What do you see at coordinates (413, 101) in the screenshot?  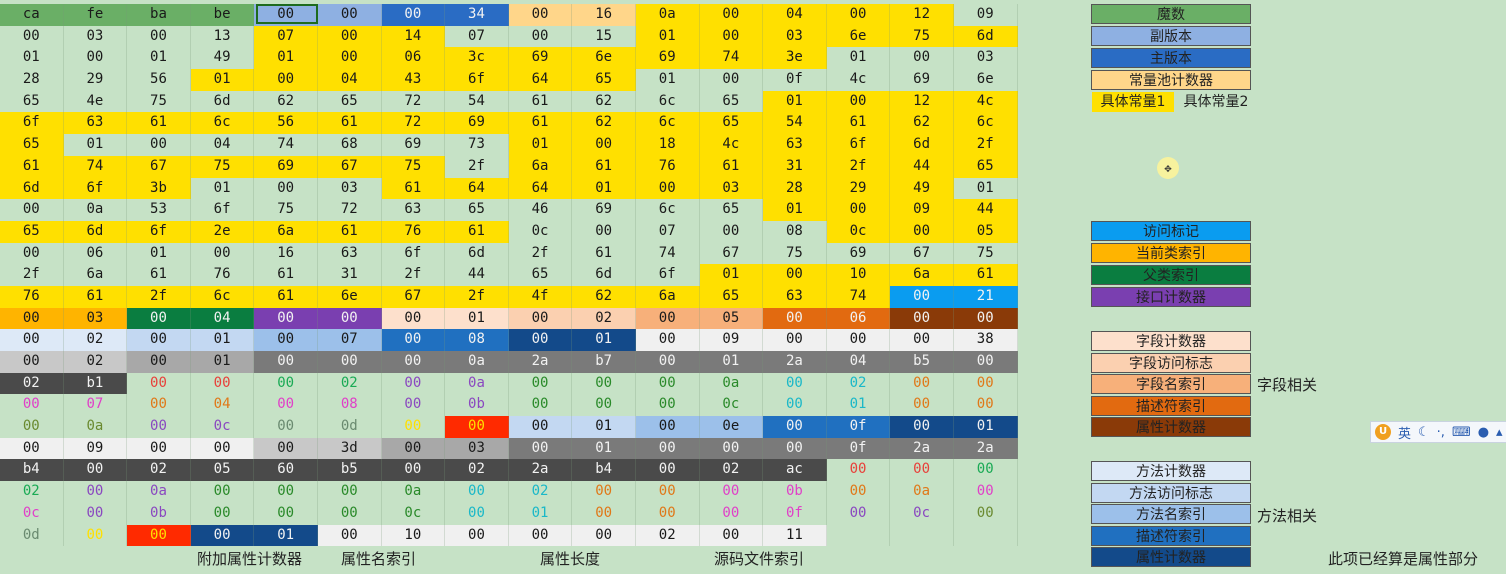 I see `hex-cell: 72` at bounding box center [413, 101].